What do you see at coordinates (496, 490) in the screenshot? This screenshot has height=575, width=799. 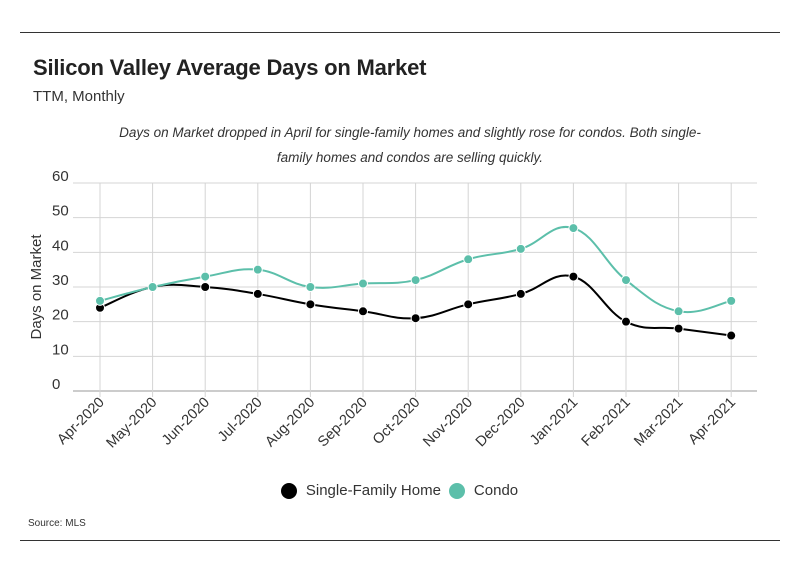 I see `legend-label-condo: Condo` at bounding box center [496, 490].